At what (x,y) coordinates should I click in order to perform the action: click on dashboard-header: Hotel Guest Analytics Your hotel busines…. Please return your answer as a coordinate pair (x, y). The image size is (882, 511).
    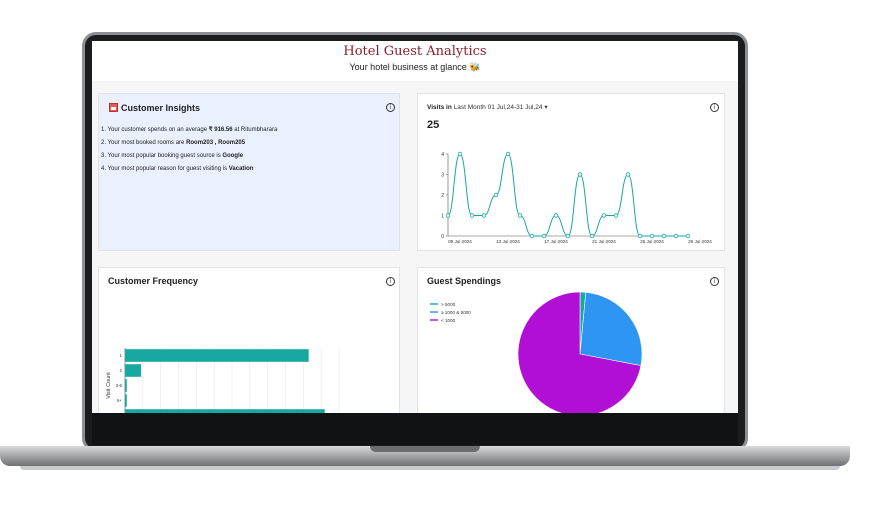
    Looking at the image, I should click on (415, 61).